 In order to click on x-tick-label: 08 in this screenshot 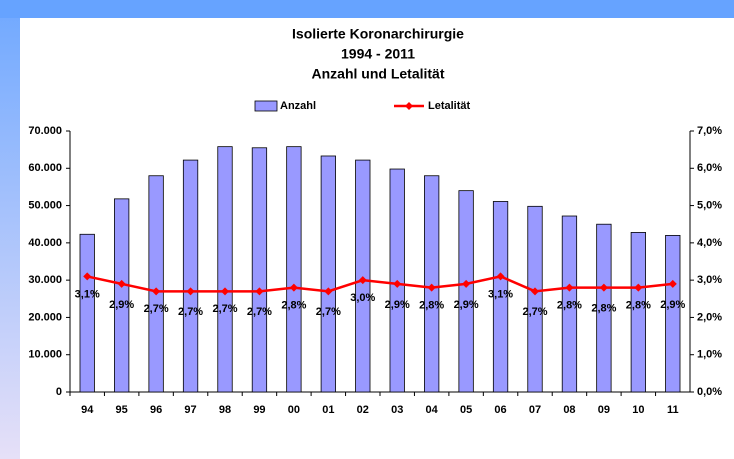, I will do `click(569, 410)`.